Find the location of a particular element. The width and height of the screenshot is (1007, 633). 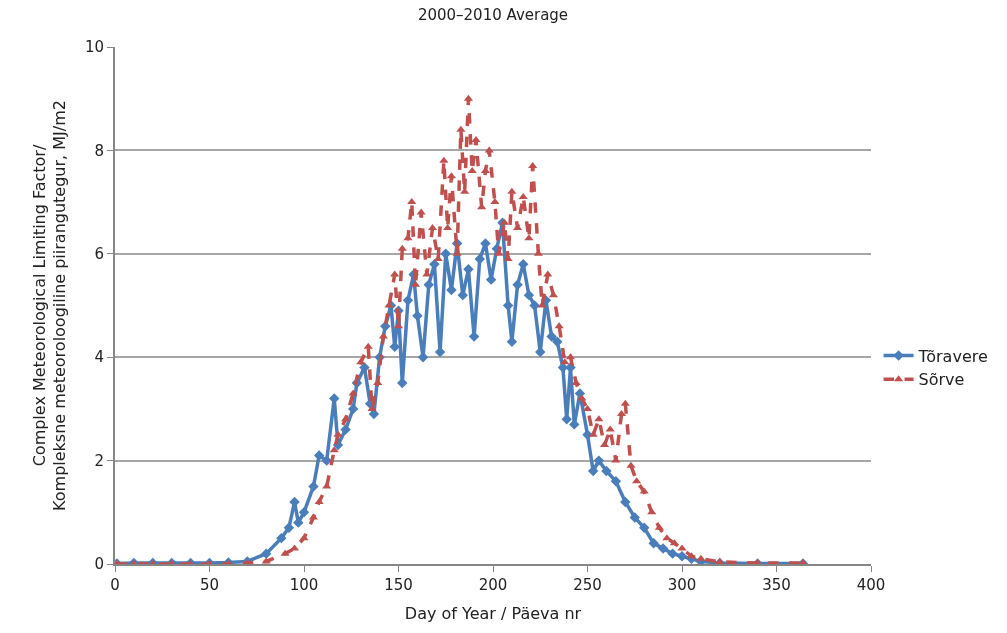

x-tick-label: 350 is located at coordinates (776, 585).